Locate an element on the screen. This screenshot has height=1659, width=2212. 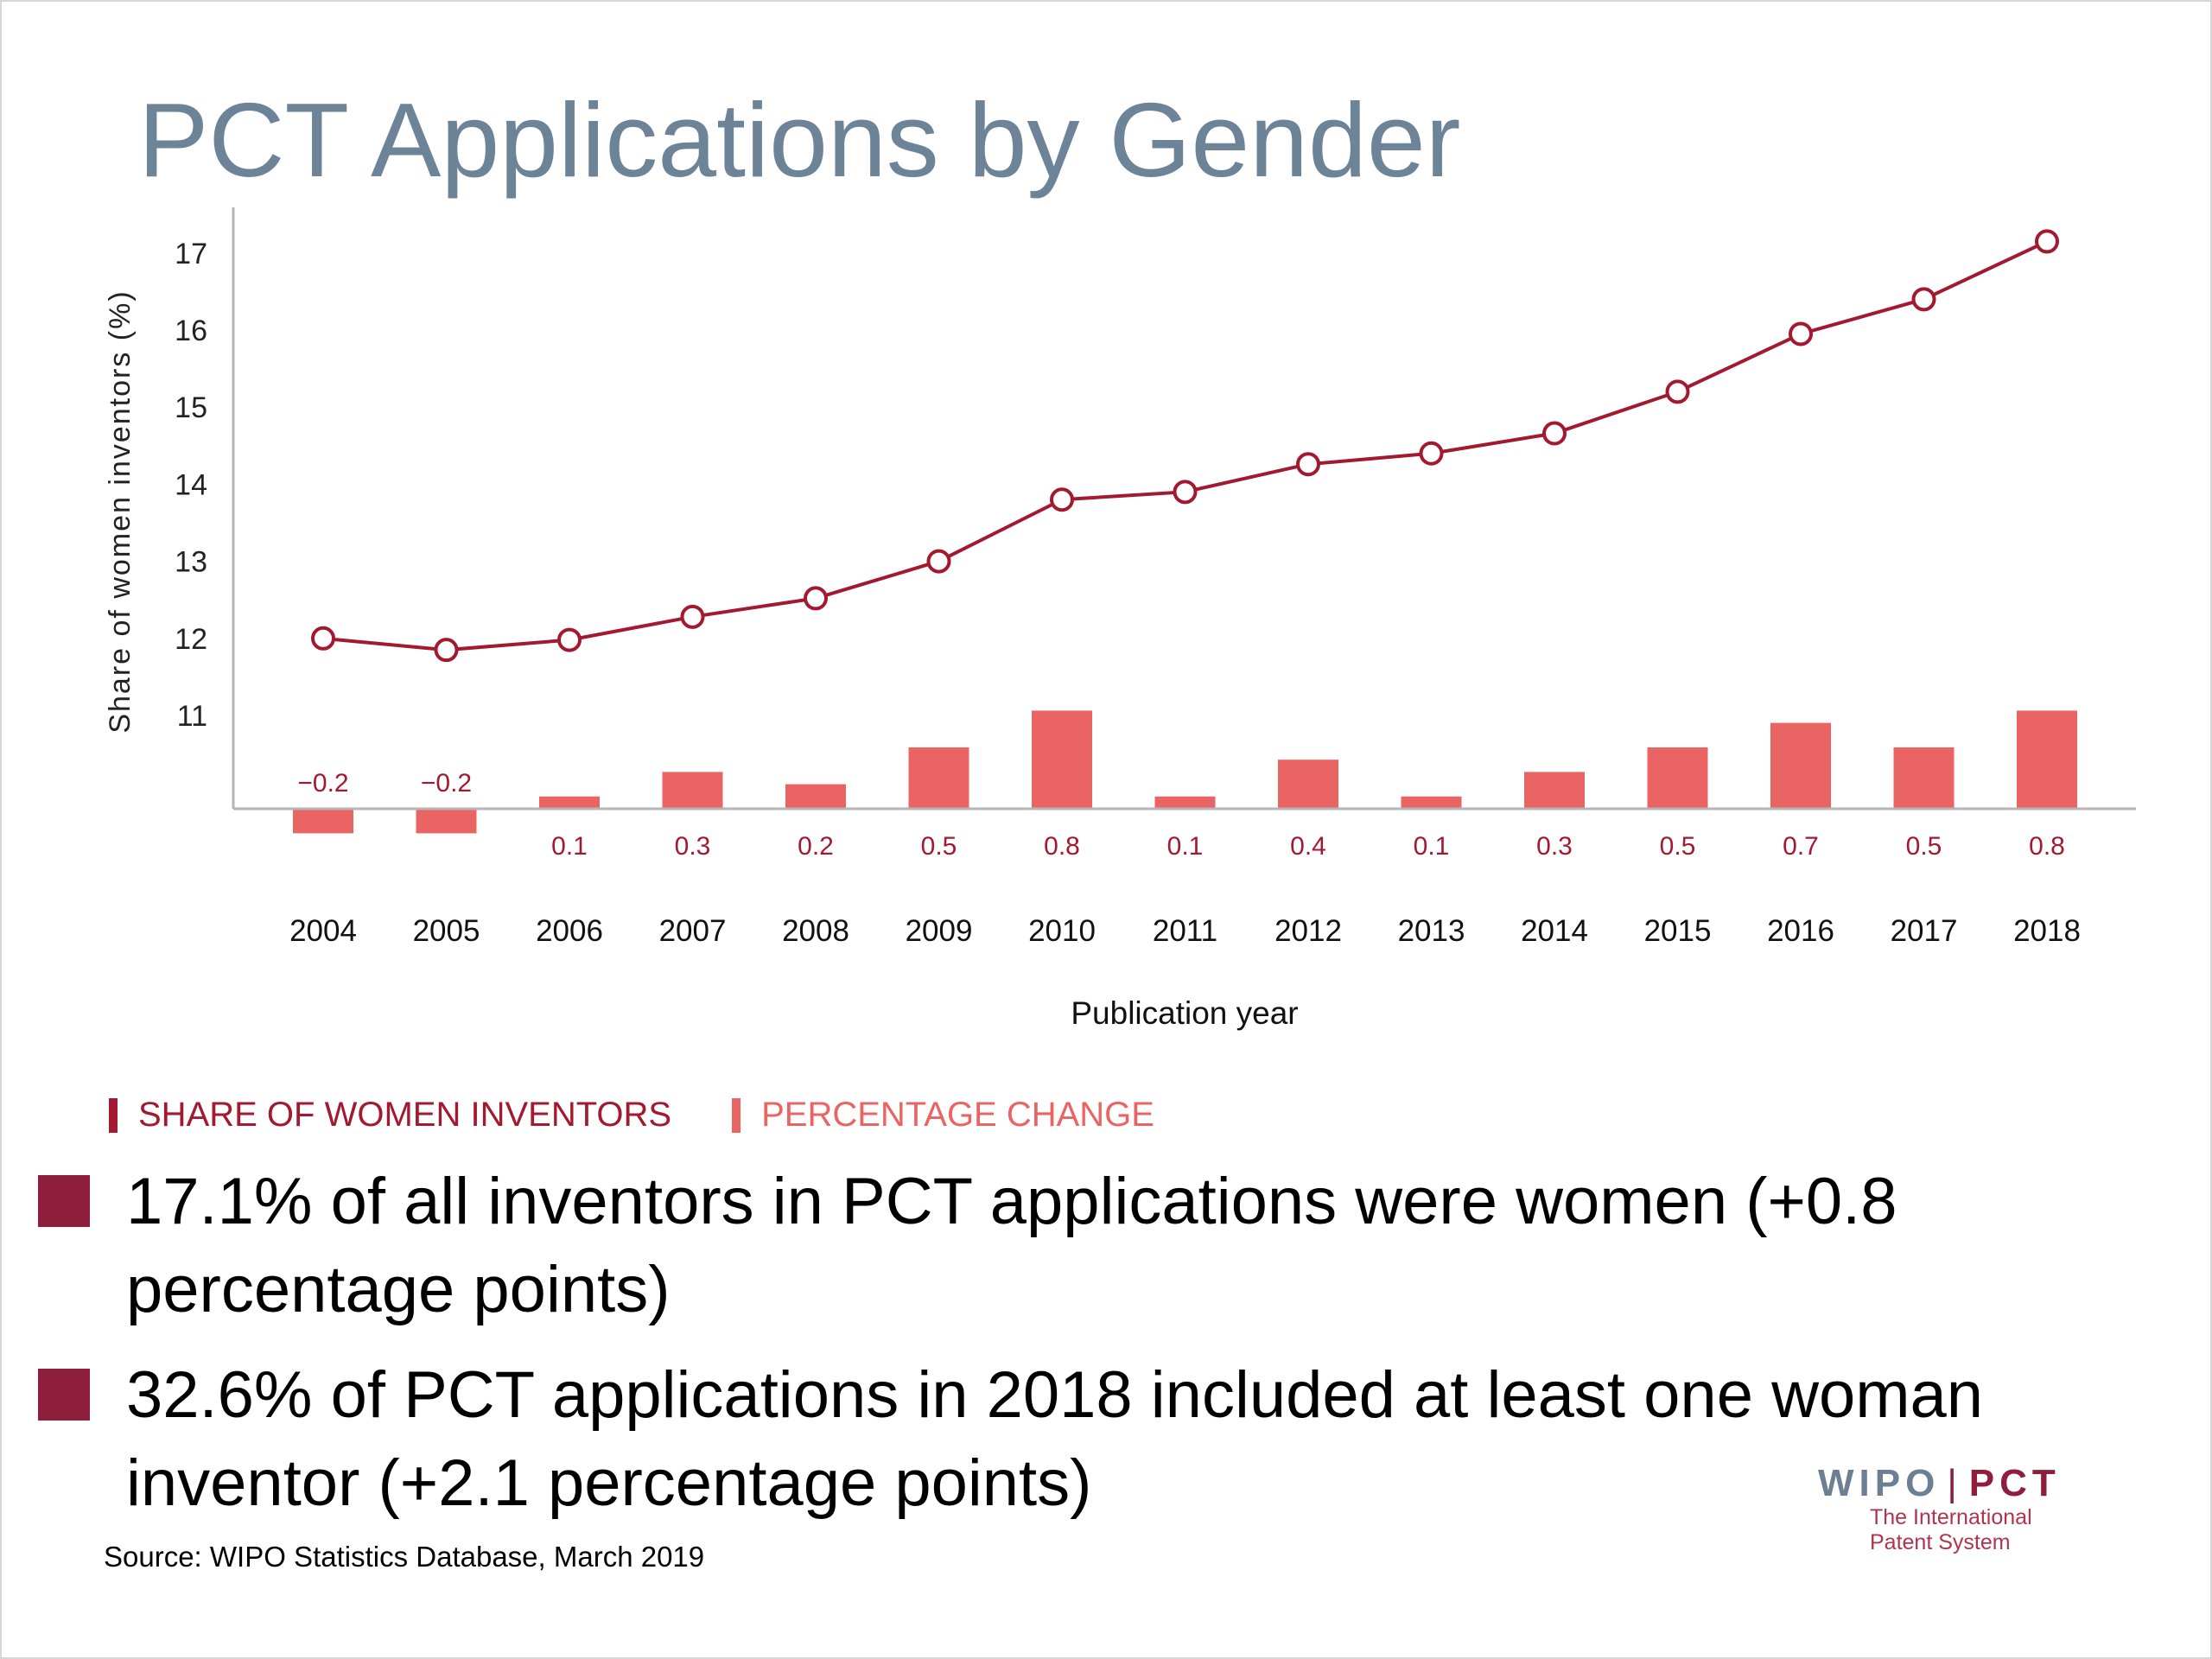
bar-data-label: 0.7 is located at coordinates (1801, 846).